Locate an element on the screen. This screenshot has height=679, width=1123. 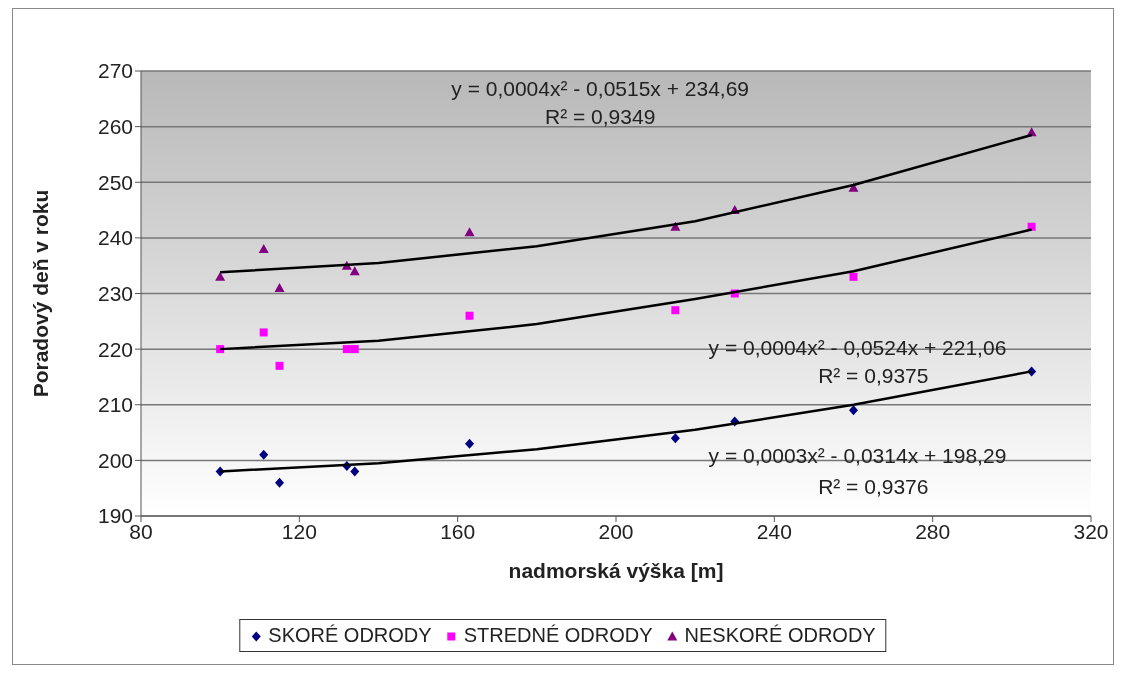
y-tick-label: 260 is located at coordinates (115, 127).